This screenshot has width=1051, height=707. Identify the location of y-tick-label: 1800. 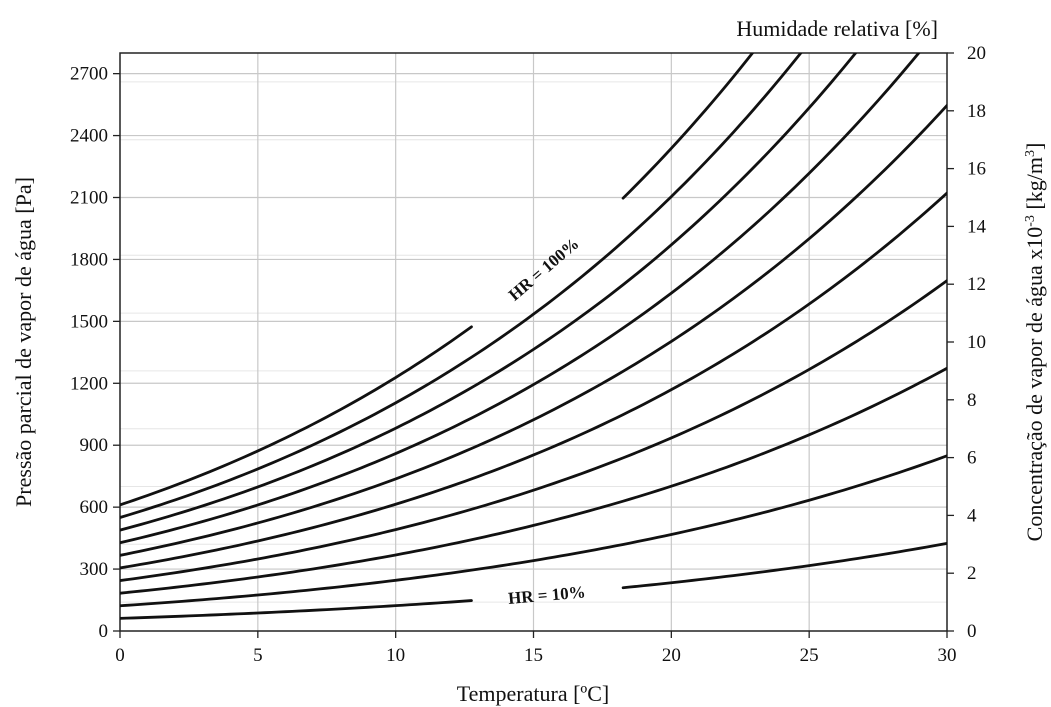
(89, 259).